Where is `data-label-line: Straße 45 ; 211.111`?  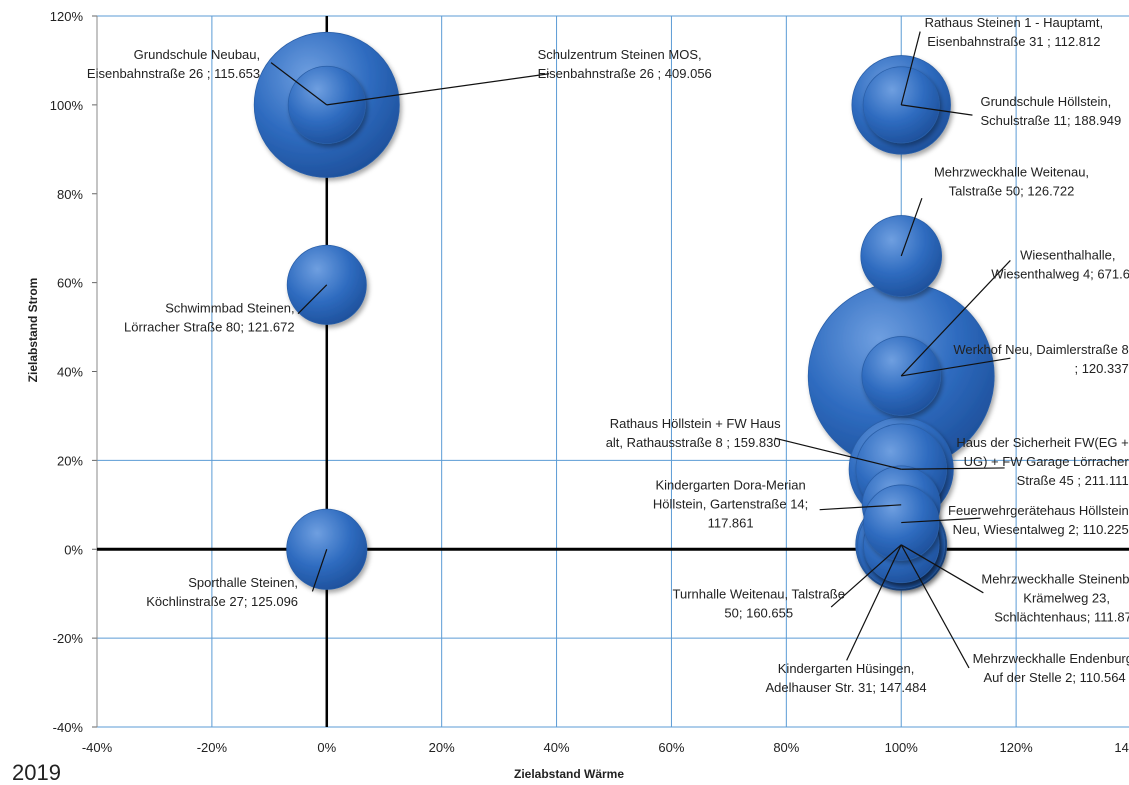
data-label-line: Straße 45 ; 211.111 is located at coordinates (1073, 480).